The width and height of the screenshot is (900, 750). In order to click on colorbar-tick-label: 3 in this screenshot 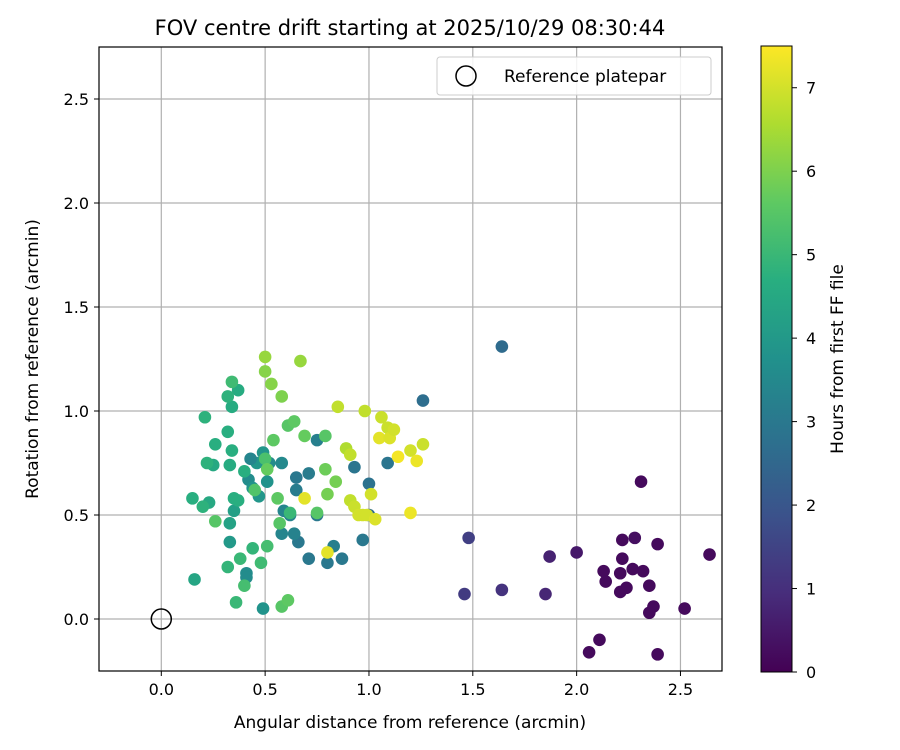, I will do `click(811, 422)`.